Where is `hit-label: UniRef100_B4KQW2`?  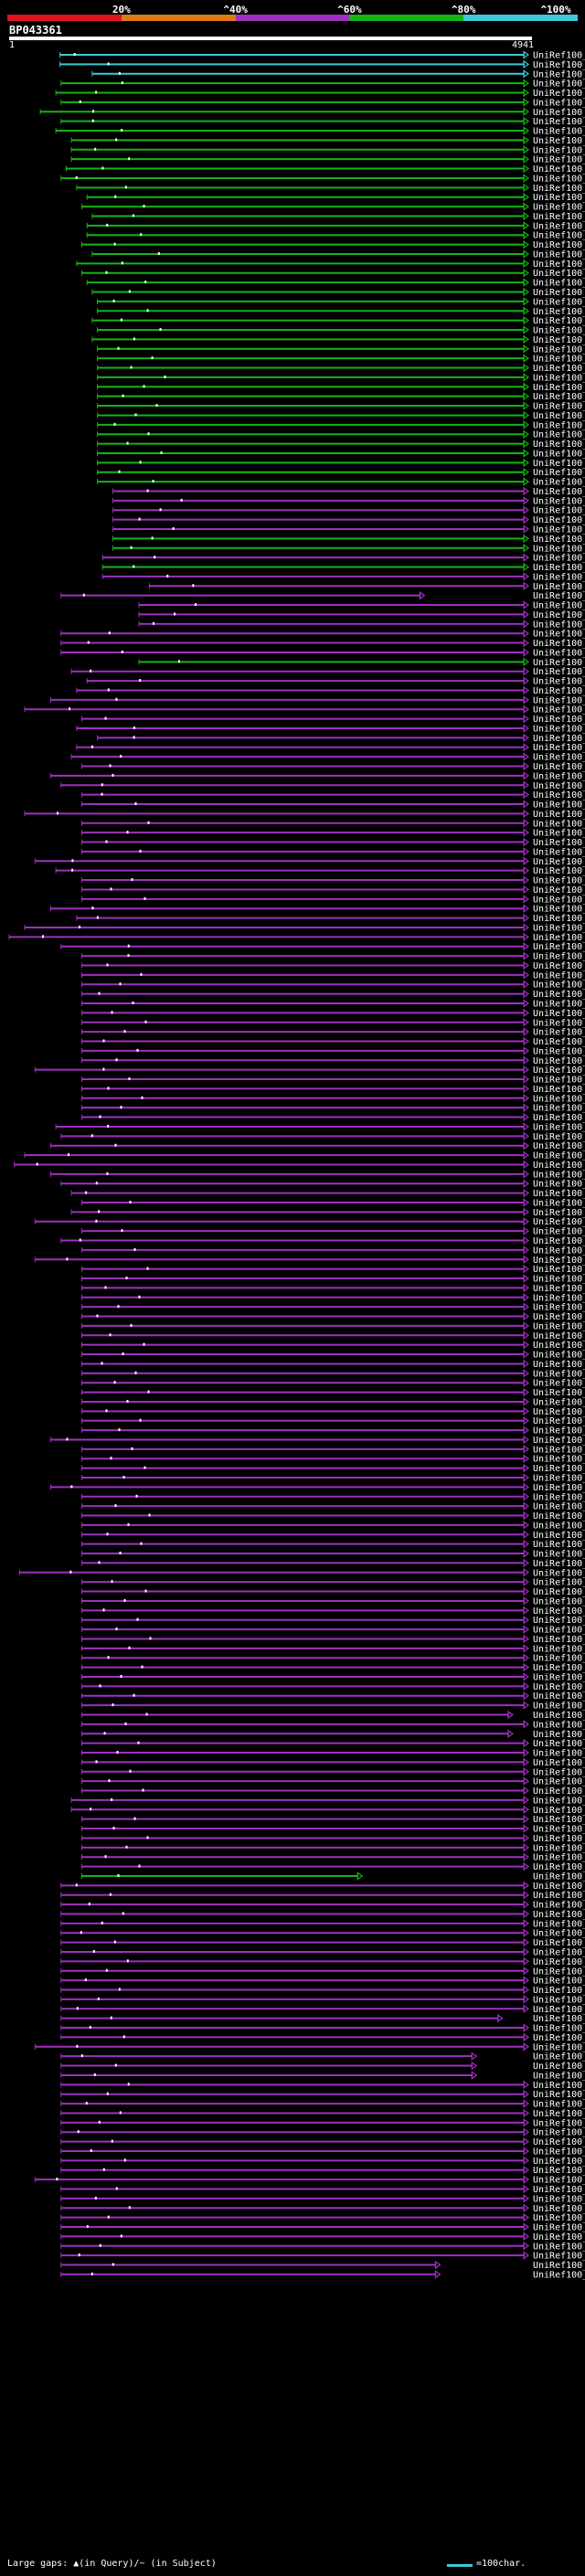
hit-label: UniRef100_B4KQW2 is located at coordinates (559, 1858).